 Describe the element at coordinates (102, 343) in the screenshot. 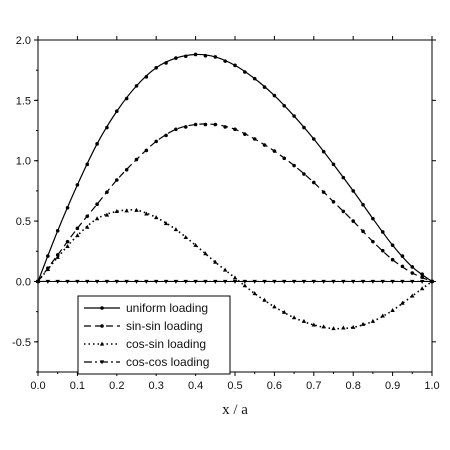

I see `legend-marker-cos-sin-loading` at that location.